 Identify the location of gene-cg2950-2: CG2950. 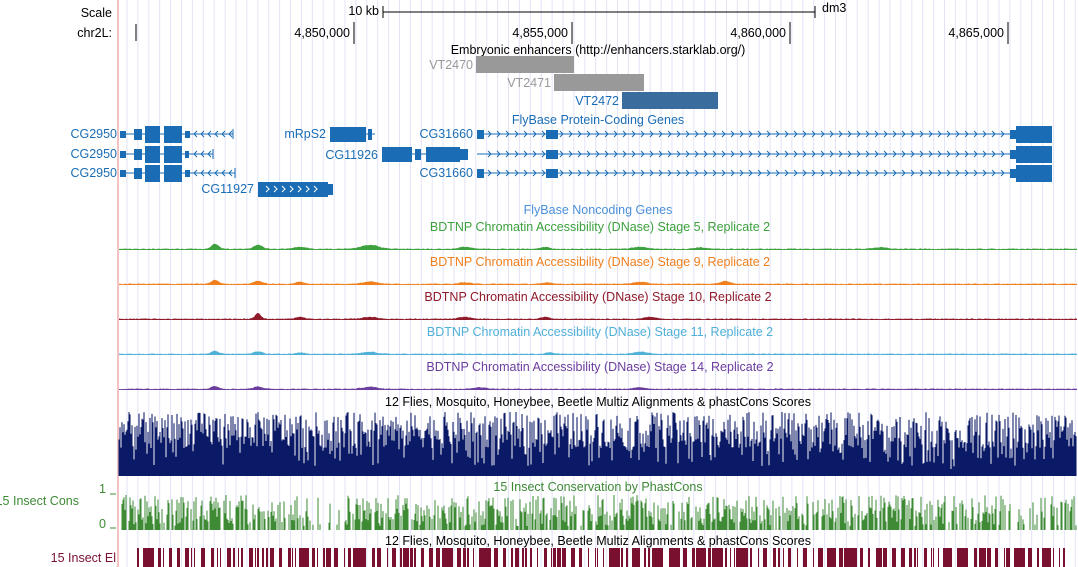
(142, 154).